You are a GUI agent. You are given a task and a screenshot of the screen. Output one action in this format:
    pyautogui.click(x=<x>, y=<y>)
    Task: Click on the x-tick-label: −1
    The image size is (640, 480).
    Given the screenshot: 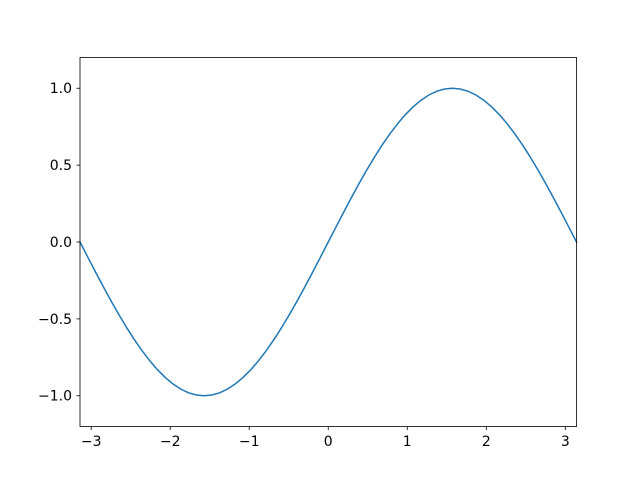 What is the action you would take?
    pyautogui.click(x=249, y=442)
    